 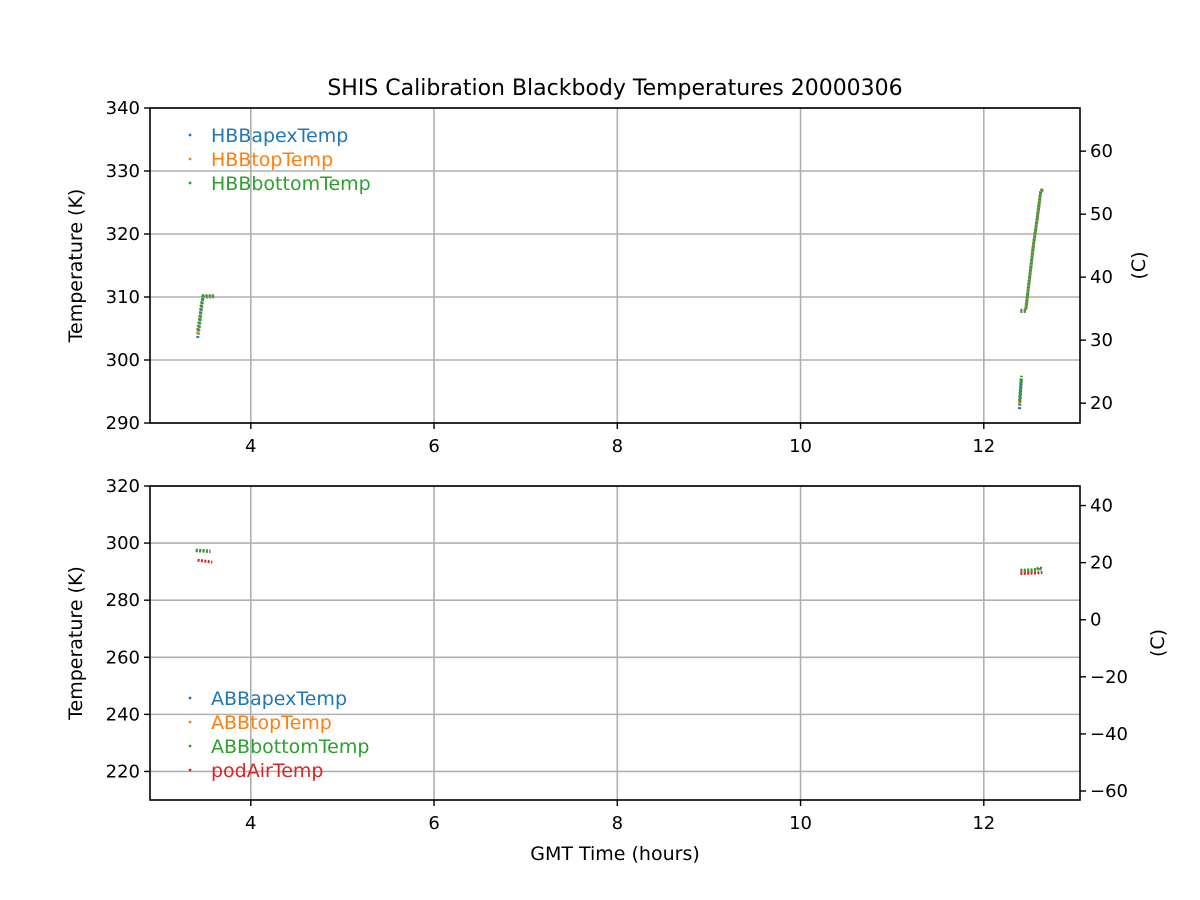 What do you see at coordinates (123, 423) in the screenshot?
I see `y-tick-label: 290` at bounding box center [123, 423].